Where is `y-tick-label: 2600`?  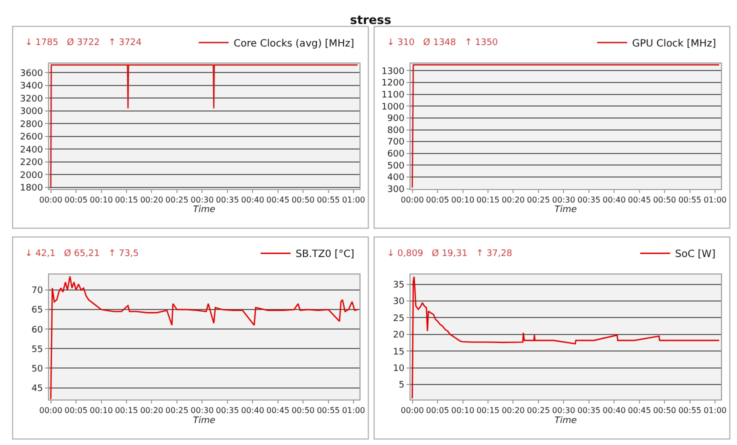 y-tick-label: 2600 is located at coordinates (32, 137).